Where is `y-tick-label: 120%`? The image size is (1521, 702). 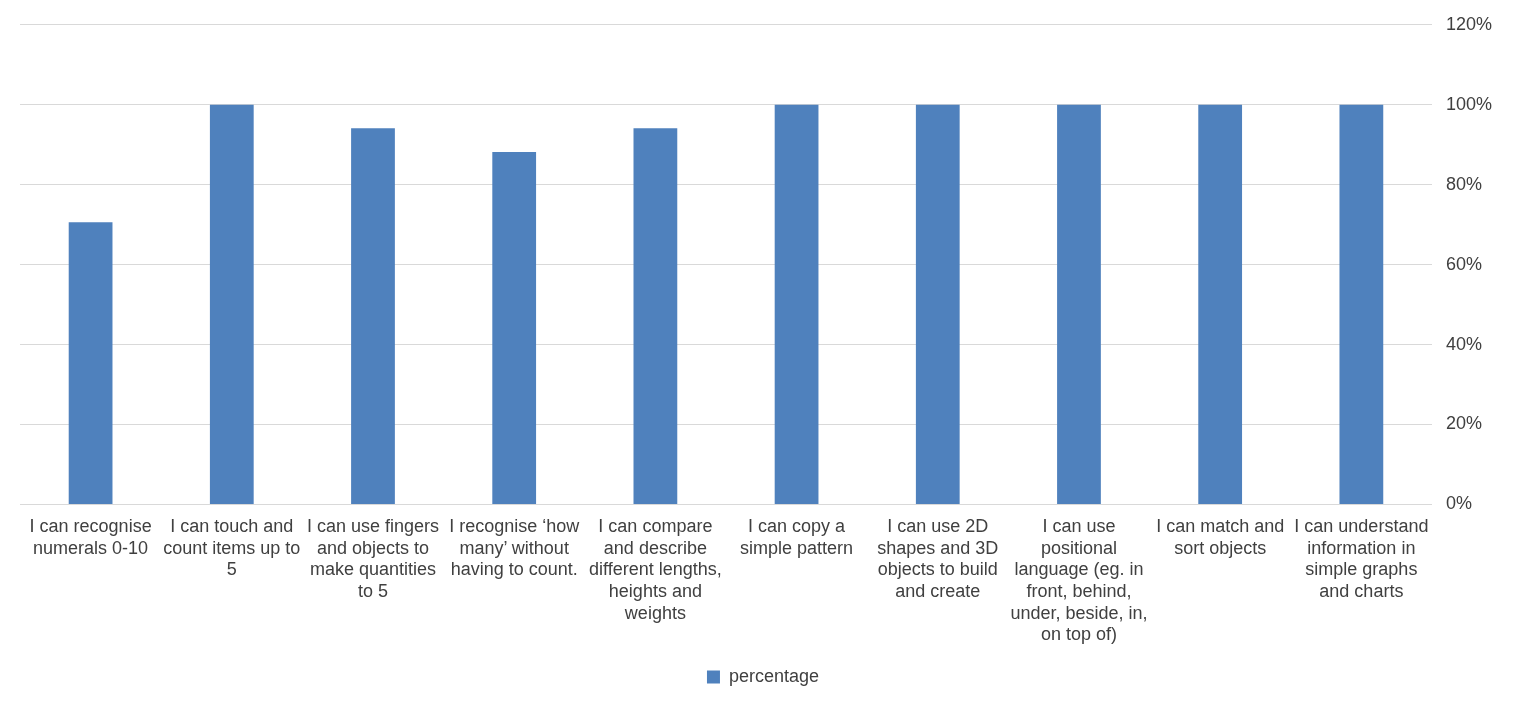 y-tick-label: 120% is located at coordinates (1469, 23).